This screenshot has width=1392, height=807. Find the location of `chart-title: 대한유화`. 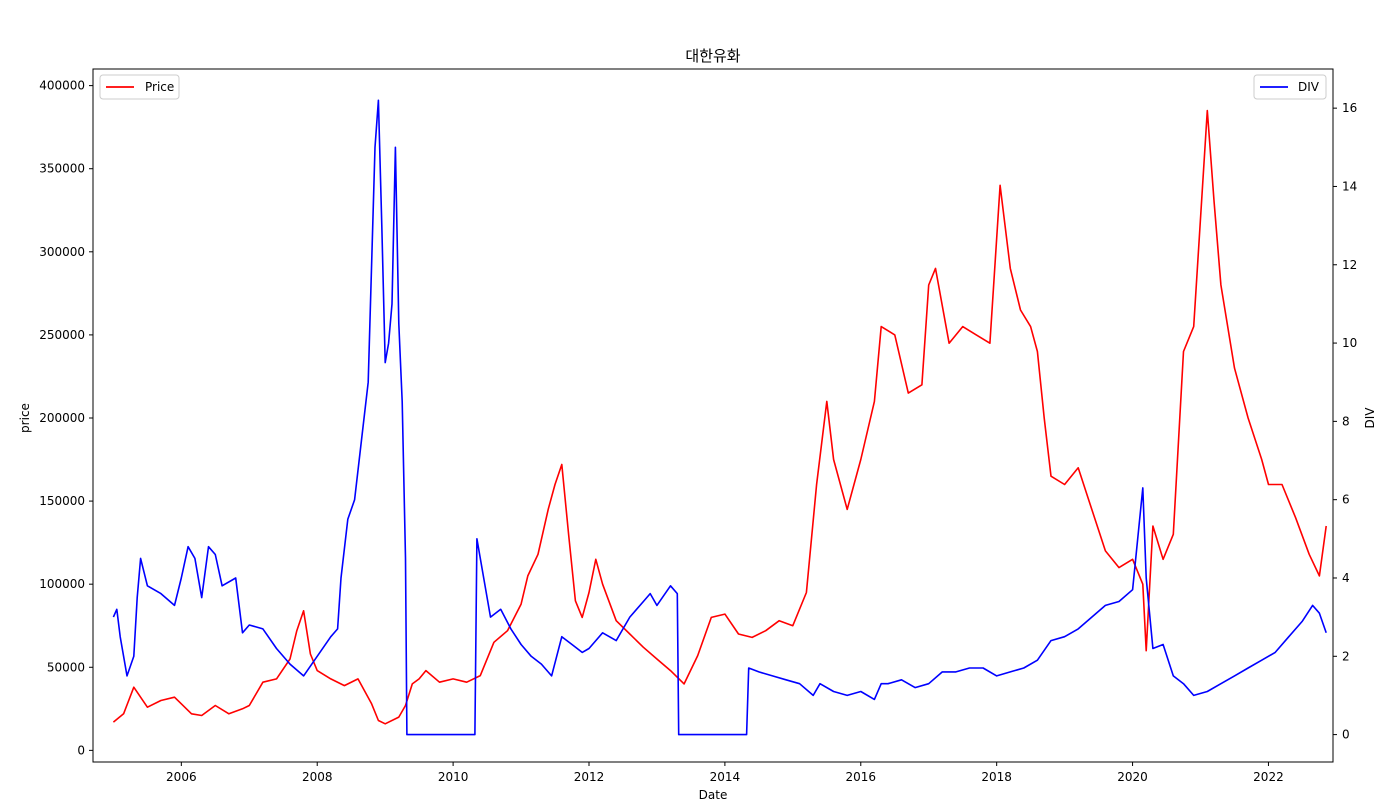

chart-title: 대한유화 is located at coordinates (712, 56).